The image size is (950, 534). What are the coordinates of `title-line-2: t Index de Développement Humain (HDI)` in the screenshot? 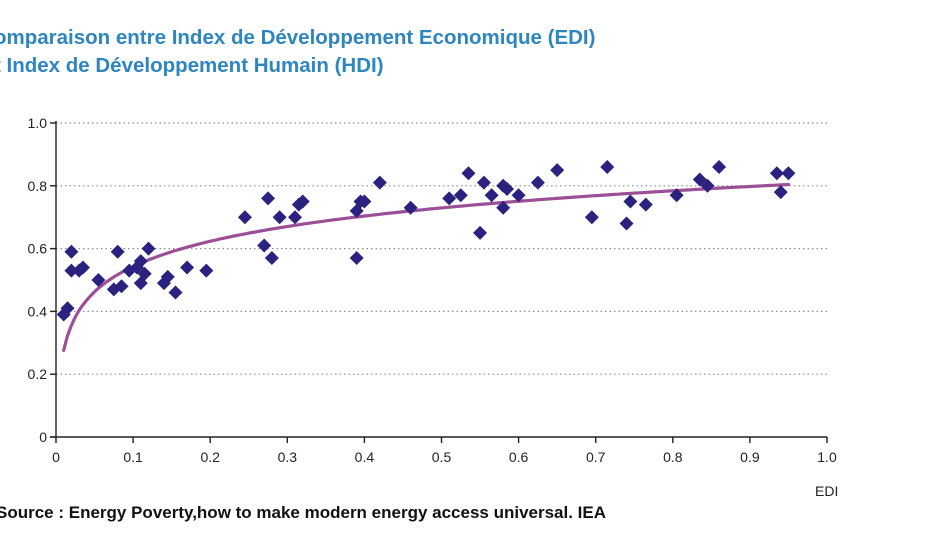 It's located at (192, 65).